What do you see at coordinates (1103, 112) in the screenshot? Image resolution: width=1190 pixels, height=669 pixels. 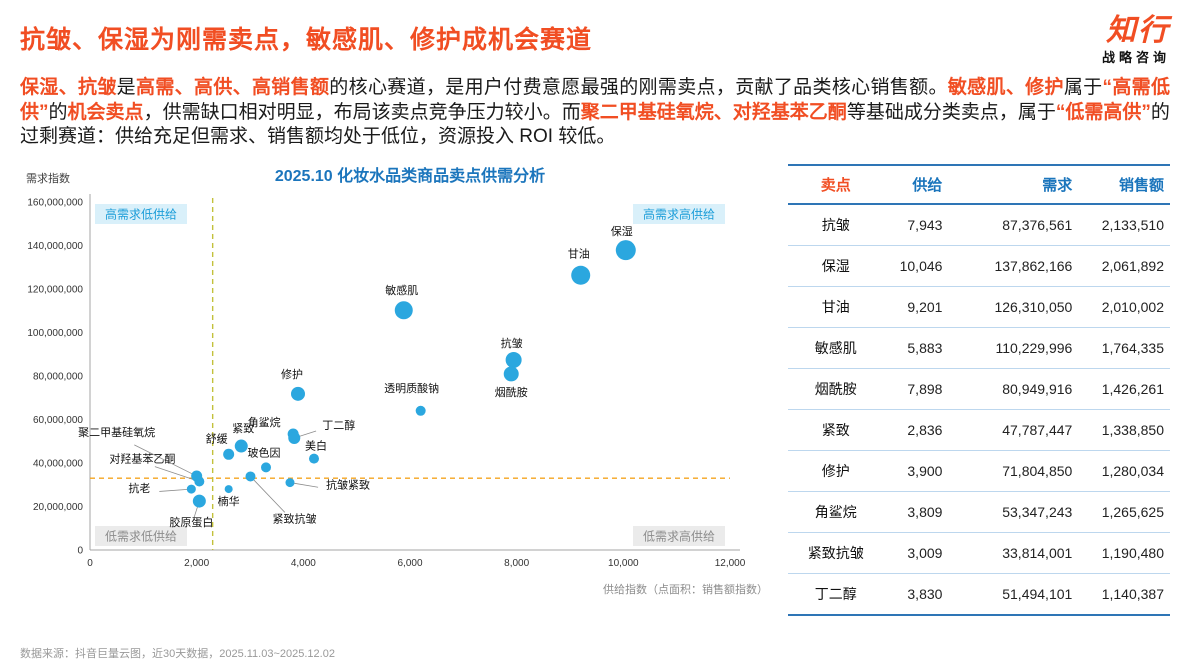 I see `summary-segment: “低需高供”` at bounding box center [1103, 112].